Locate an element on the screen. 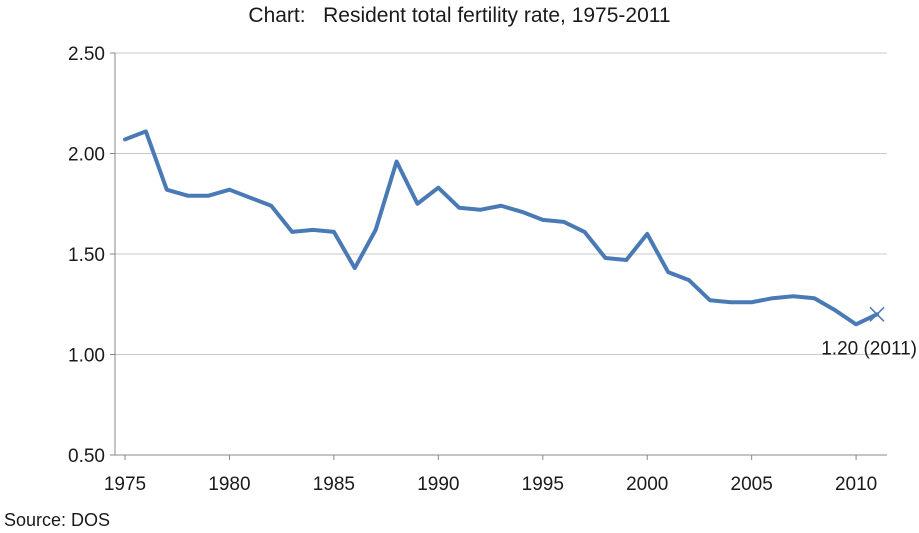 The height and width of the screenshot is (533, 919). y-tick-label: 2.00 is located at coordinates (86, 155).